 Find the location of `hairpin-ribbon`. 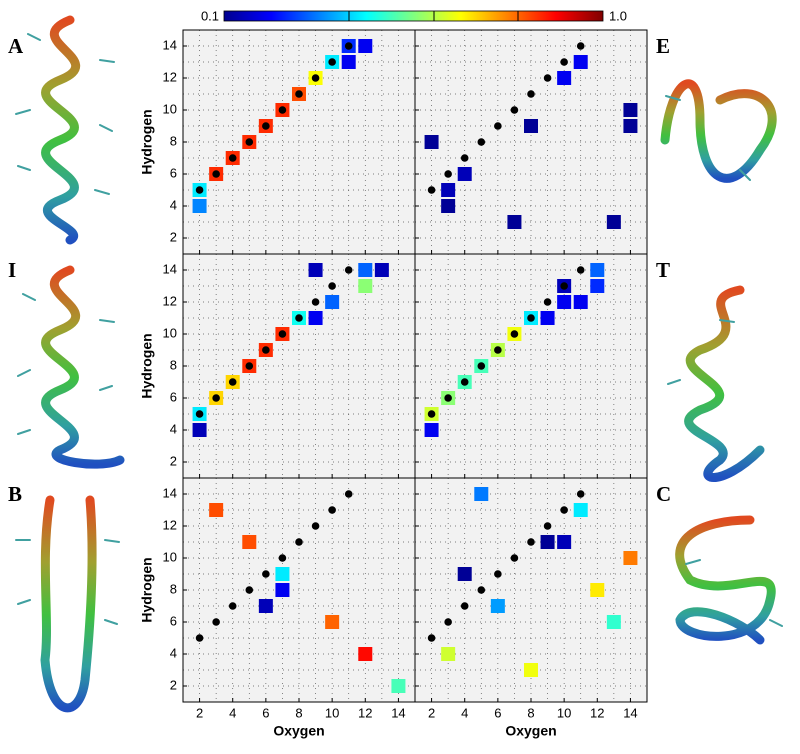

hairpin-ribbon is located at coordinates (68, 604).